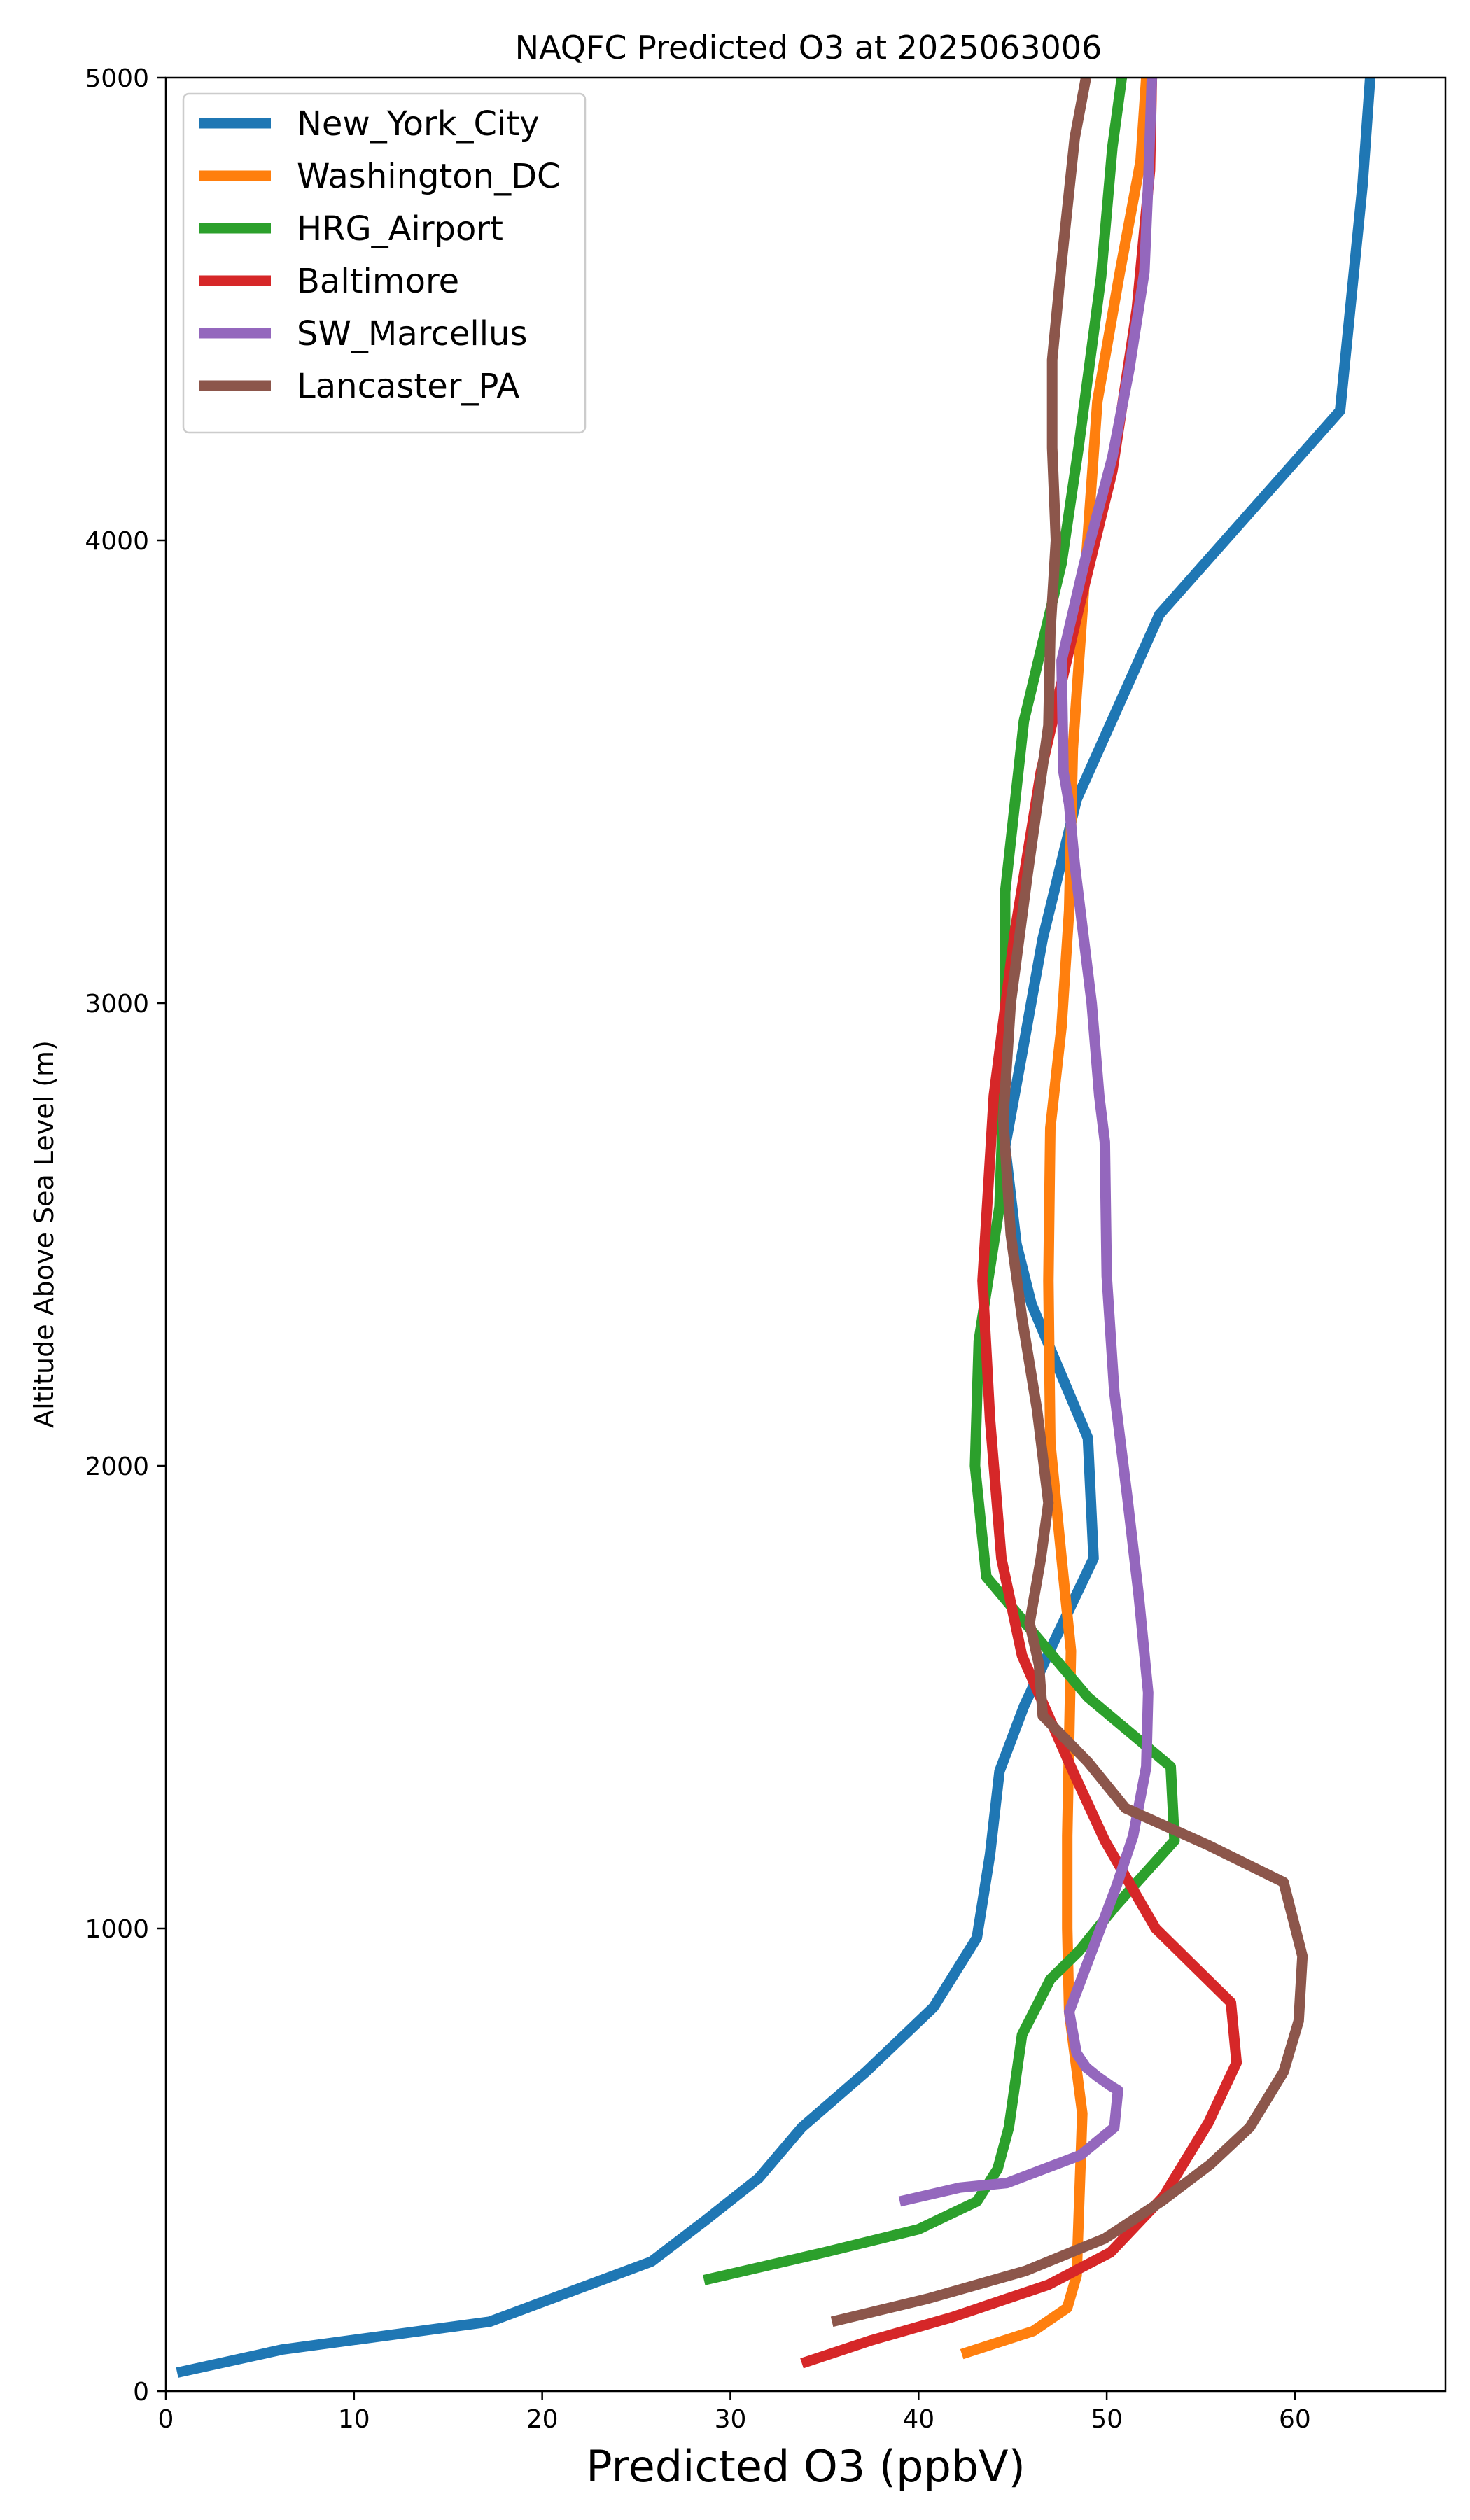  I want to click on y-tick-label: 1000, so click(117, 1929).